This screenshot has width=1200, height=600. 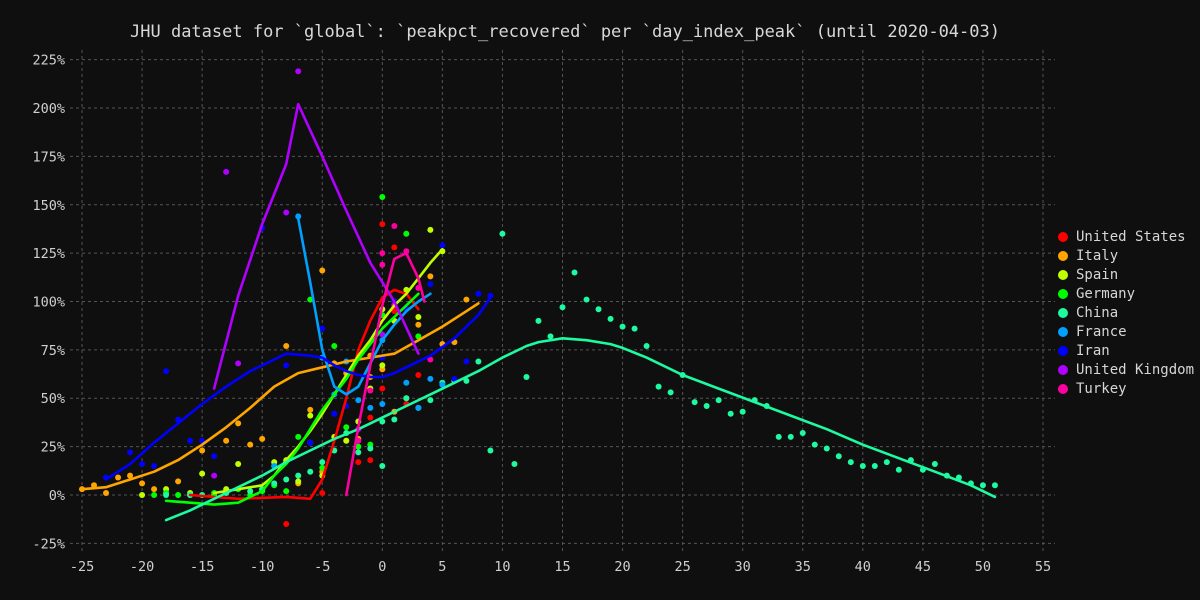 What do you see at coordinates (316, 246) in the screenshot?
I see `trend-line-united-kingdom` at bounding box center [316, 246].